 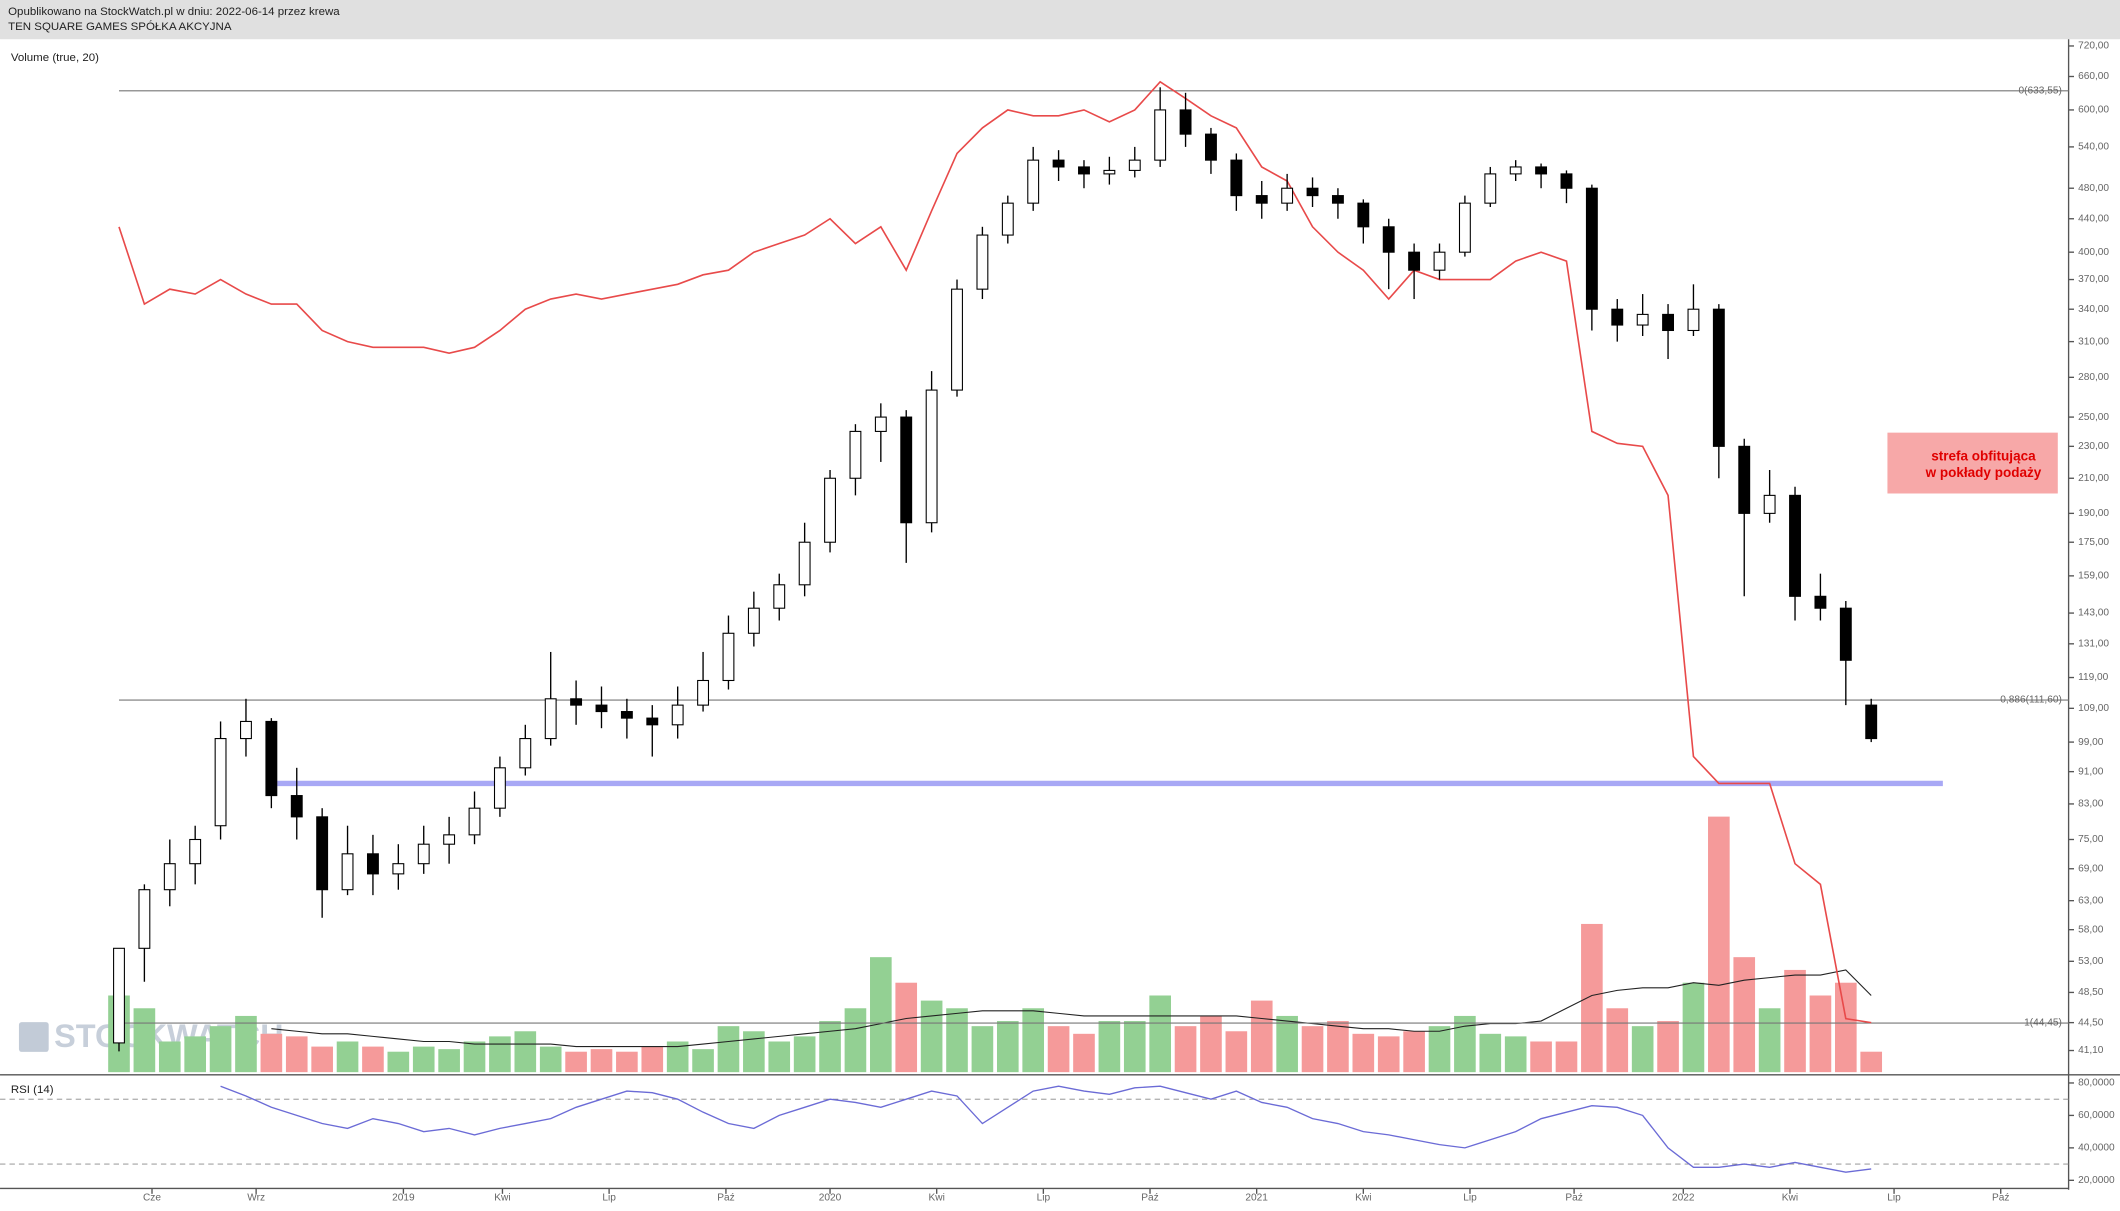 What do you see at coordinates (2093, 110) in the screenshot?
I see `y-tick-label: 600,00` at bounding box center [2093, 110].